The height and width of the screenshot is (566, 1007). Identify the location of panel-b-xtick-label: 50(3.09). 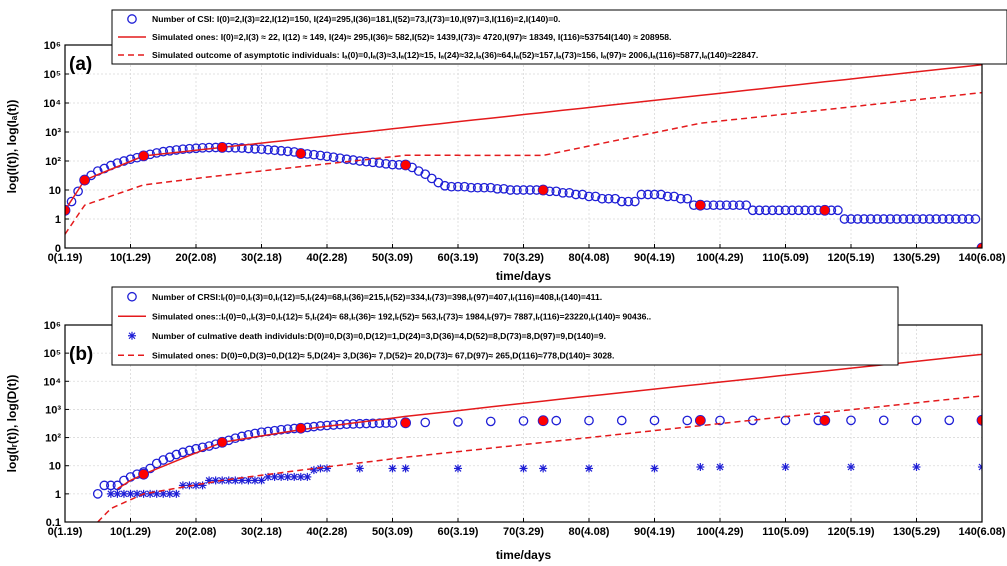
(392, 532).